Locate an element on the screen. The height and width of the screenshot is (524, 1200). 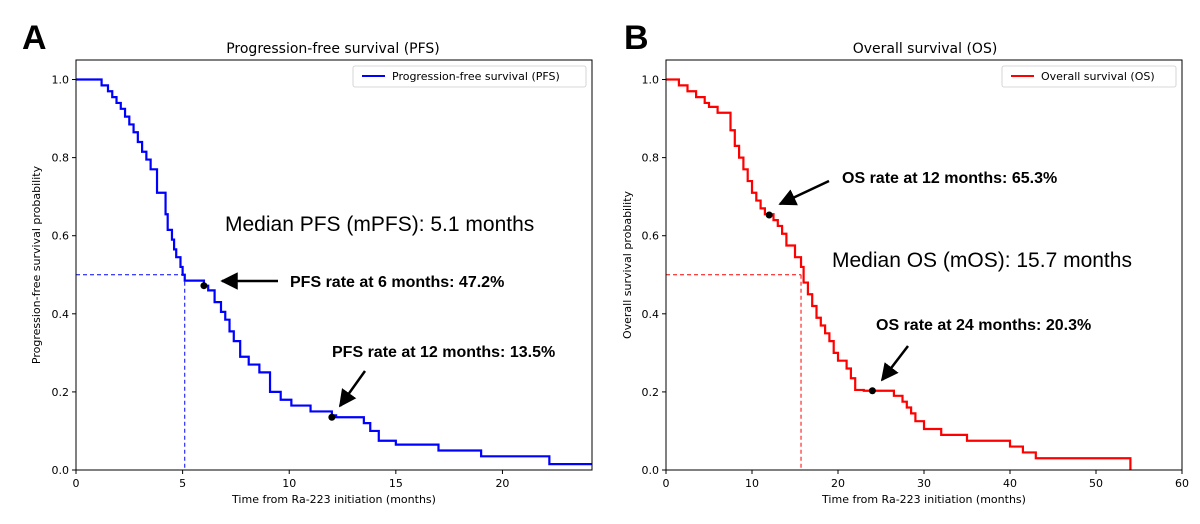
x-tick-label: 30 is located at coordinates (924, 483).